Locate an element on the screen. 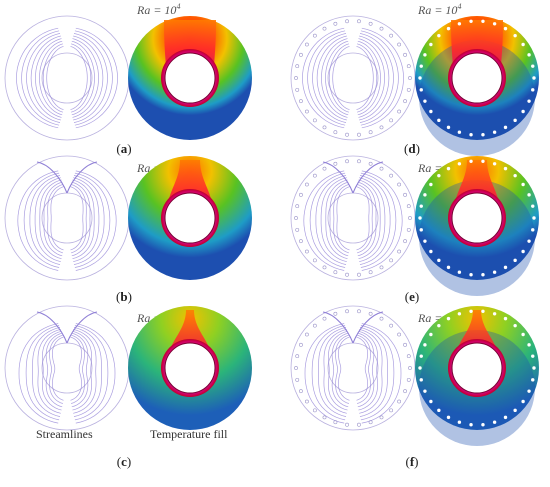 This screenshot has width=550, height=487. panel-label: (e) is located at coordinates (412, 296).